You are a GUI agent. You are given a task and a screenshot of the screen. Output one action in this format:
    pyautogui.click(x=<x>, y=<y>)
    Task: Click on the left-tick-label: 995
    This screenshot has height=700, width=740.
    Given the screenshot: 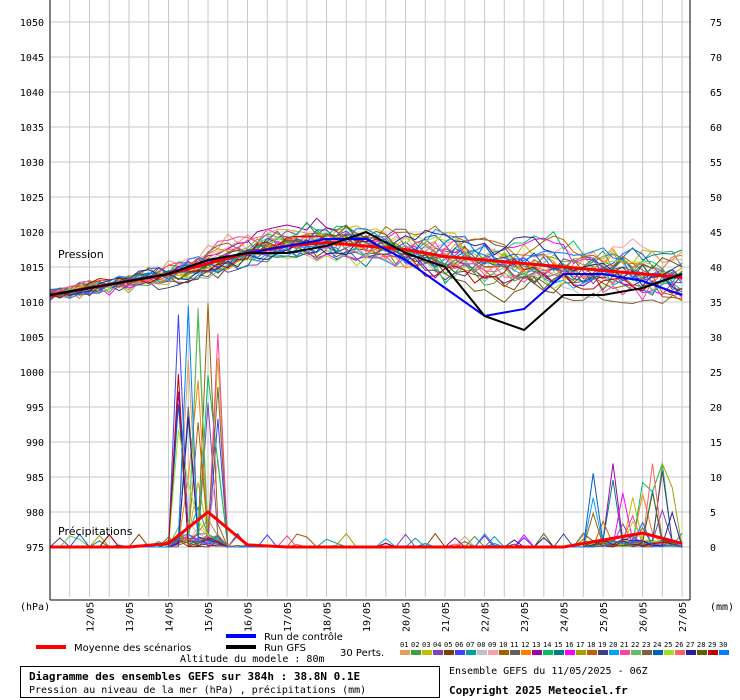 What is the action you would take?
    pyautogui.click(x=35, y=408)
    